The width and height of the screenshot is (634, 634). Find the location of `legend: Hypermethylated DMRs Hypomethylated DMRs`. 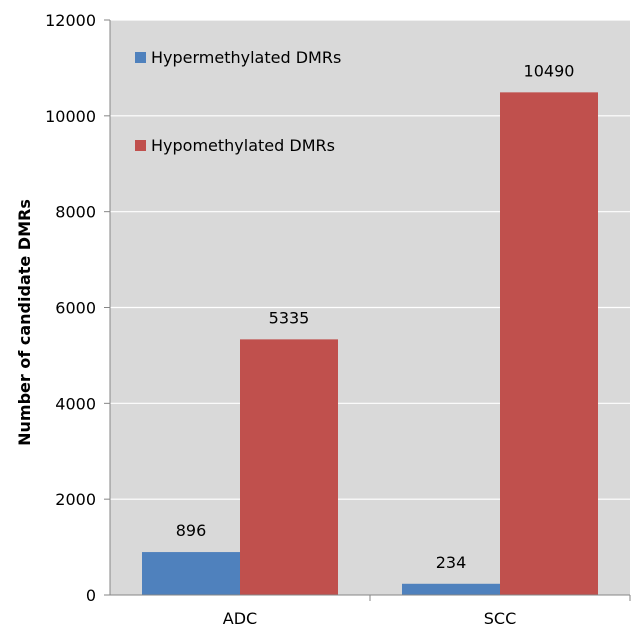

legend: Hypermethylated DMRs Hypomethylated DMRs is located at coordinates (238, 101).